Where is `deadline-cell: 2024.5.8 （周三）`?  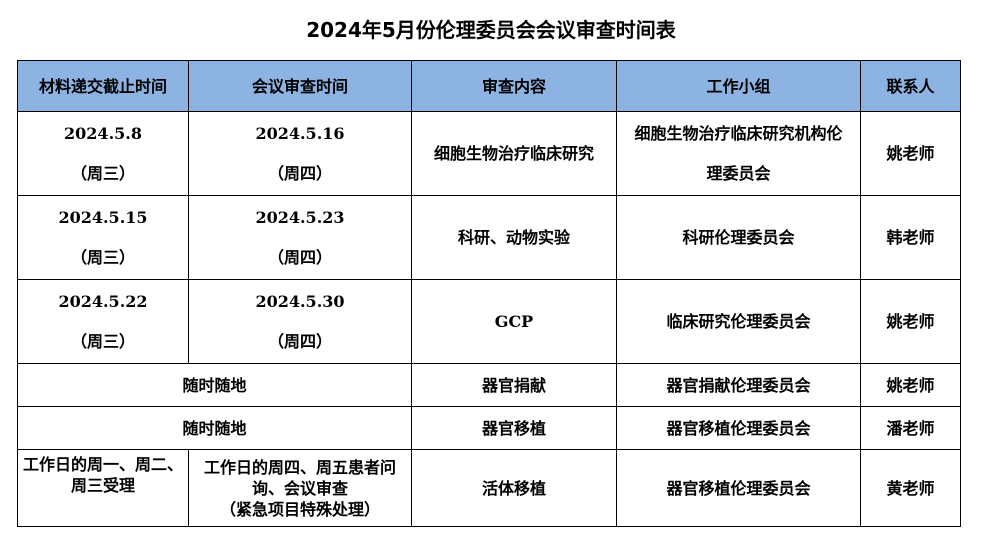 deadline-cell: 2024.5.8 （周三） is located at coordinates (103, 153).